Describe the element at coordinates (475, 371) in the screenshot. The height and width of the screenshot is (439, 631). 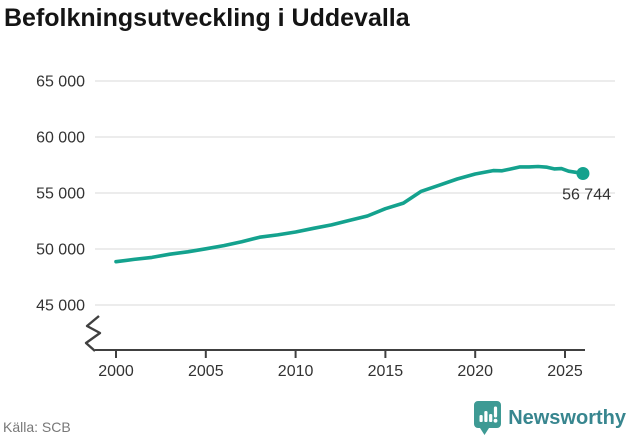
I see `x-tick-label: 2020` at that location.